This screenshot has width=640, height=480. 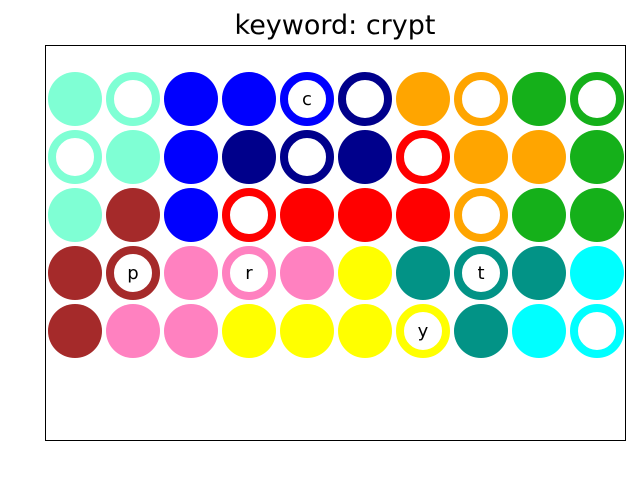 I want to click on letter-circle-t: t, so click(x=481, y=273).